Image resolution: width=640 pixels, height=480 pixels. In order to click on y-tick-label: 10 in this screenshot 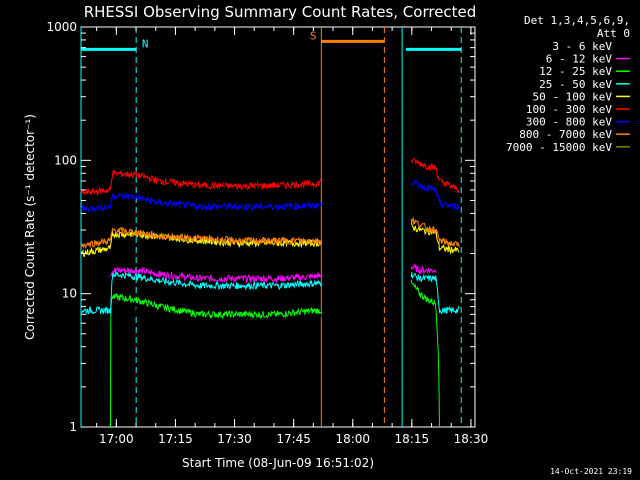, I will do `click(69, 294)`.